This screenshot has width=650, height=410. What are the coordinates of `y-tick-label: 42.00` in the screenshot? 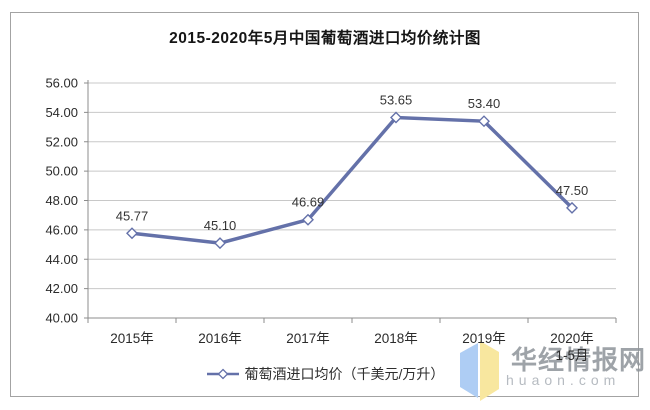 It's located at (61, 288).